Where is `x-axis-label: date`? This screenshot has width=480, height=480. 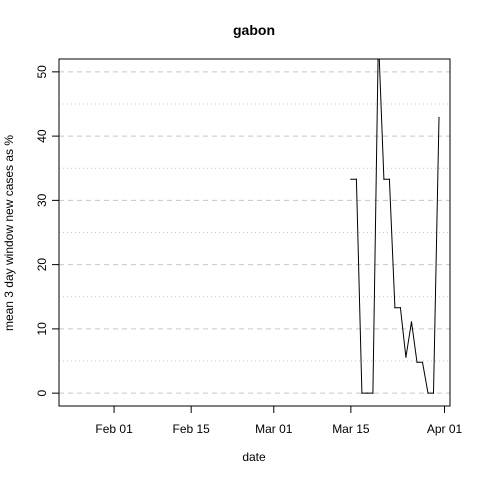
x-axis-label: date is located at coordinates (254, 457).